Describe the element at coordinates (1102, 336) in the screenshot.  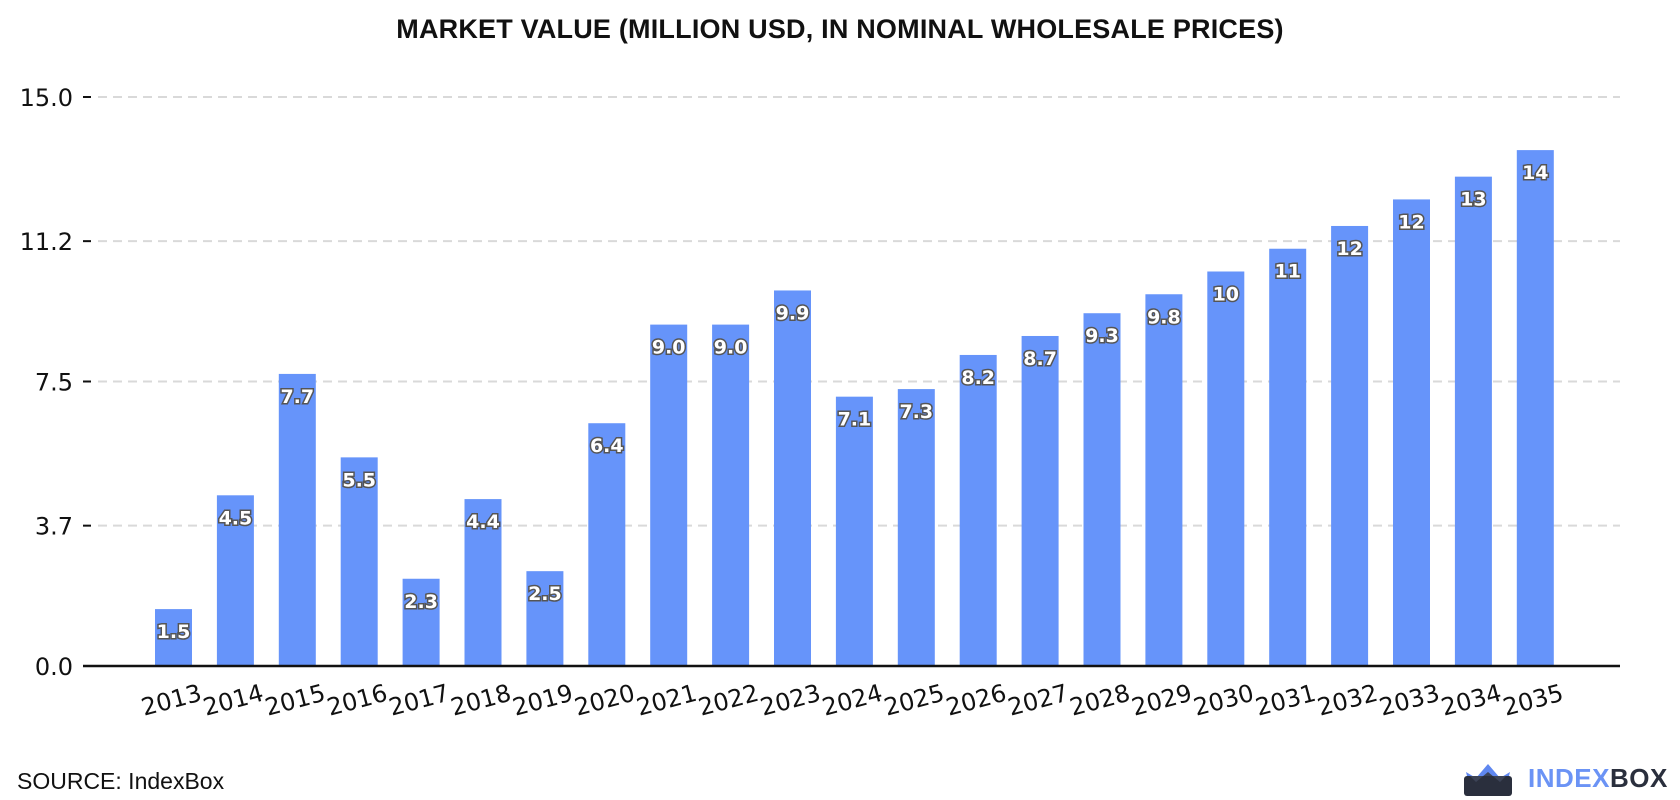
I see `data-label: 9.3` at that location.